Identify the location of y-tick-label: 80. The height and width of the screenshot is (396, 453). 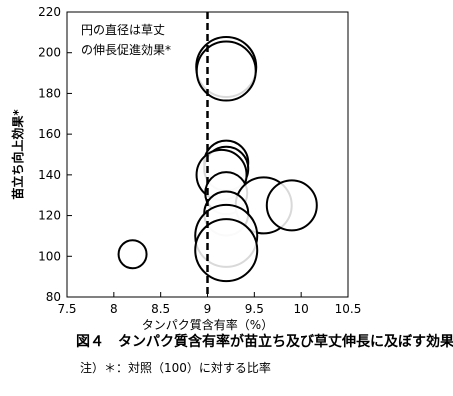
(53, 297).